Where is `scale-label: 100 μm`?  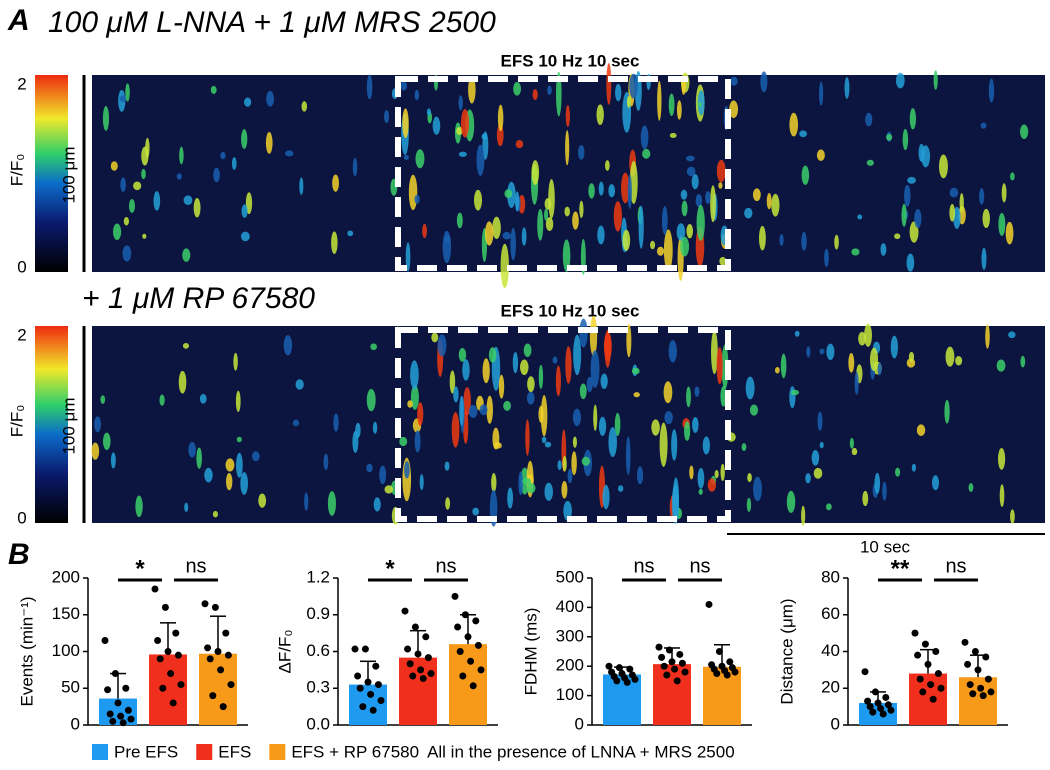
scale-label: 100 μm is located at coordinates (68, 174).